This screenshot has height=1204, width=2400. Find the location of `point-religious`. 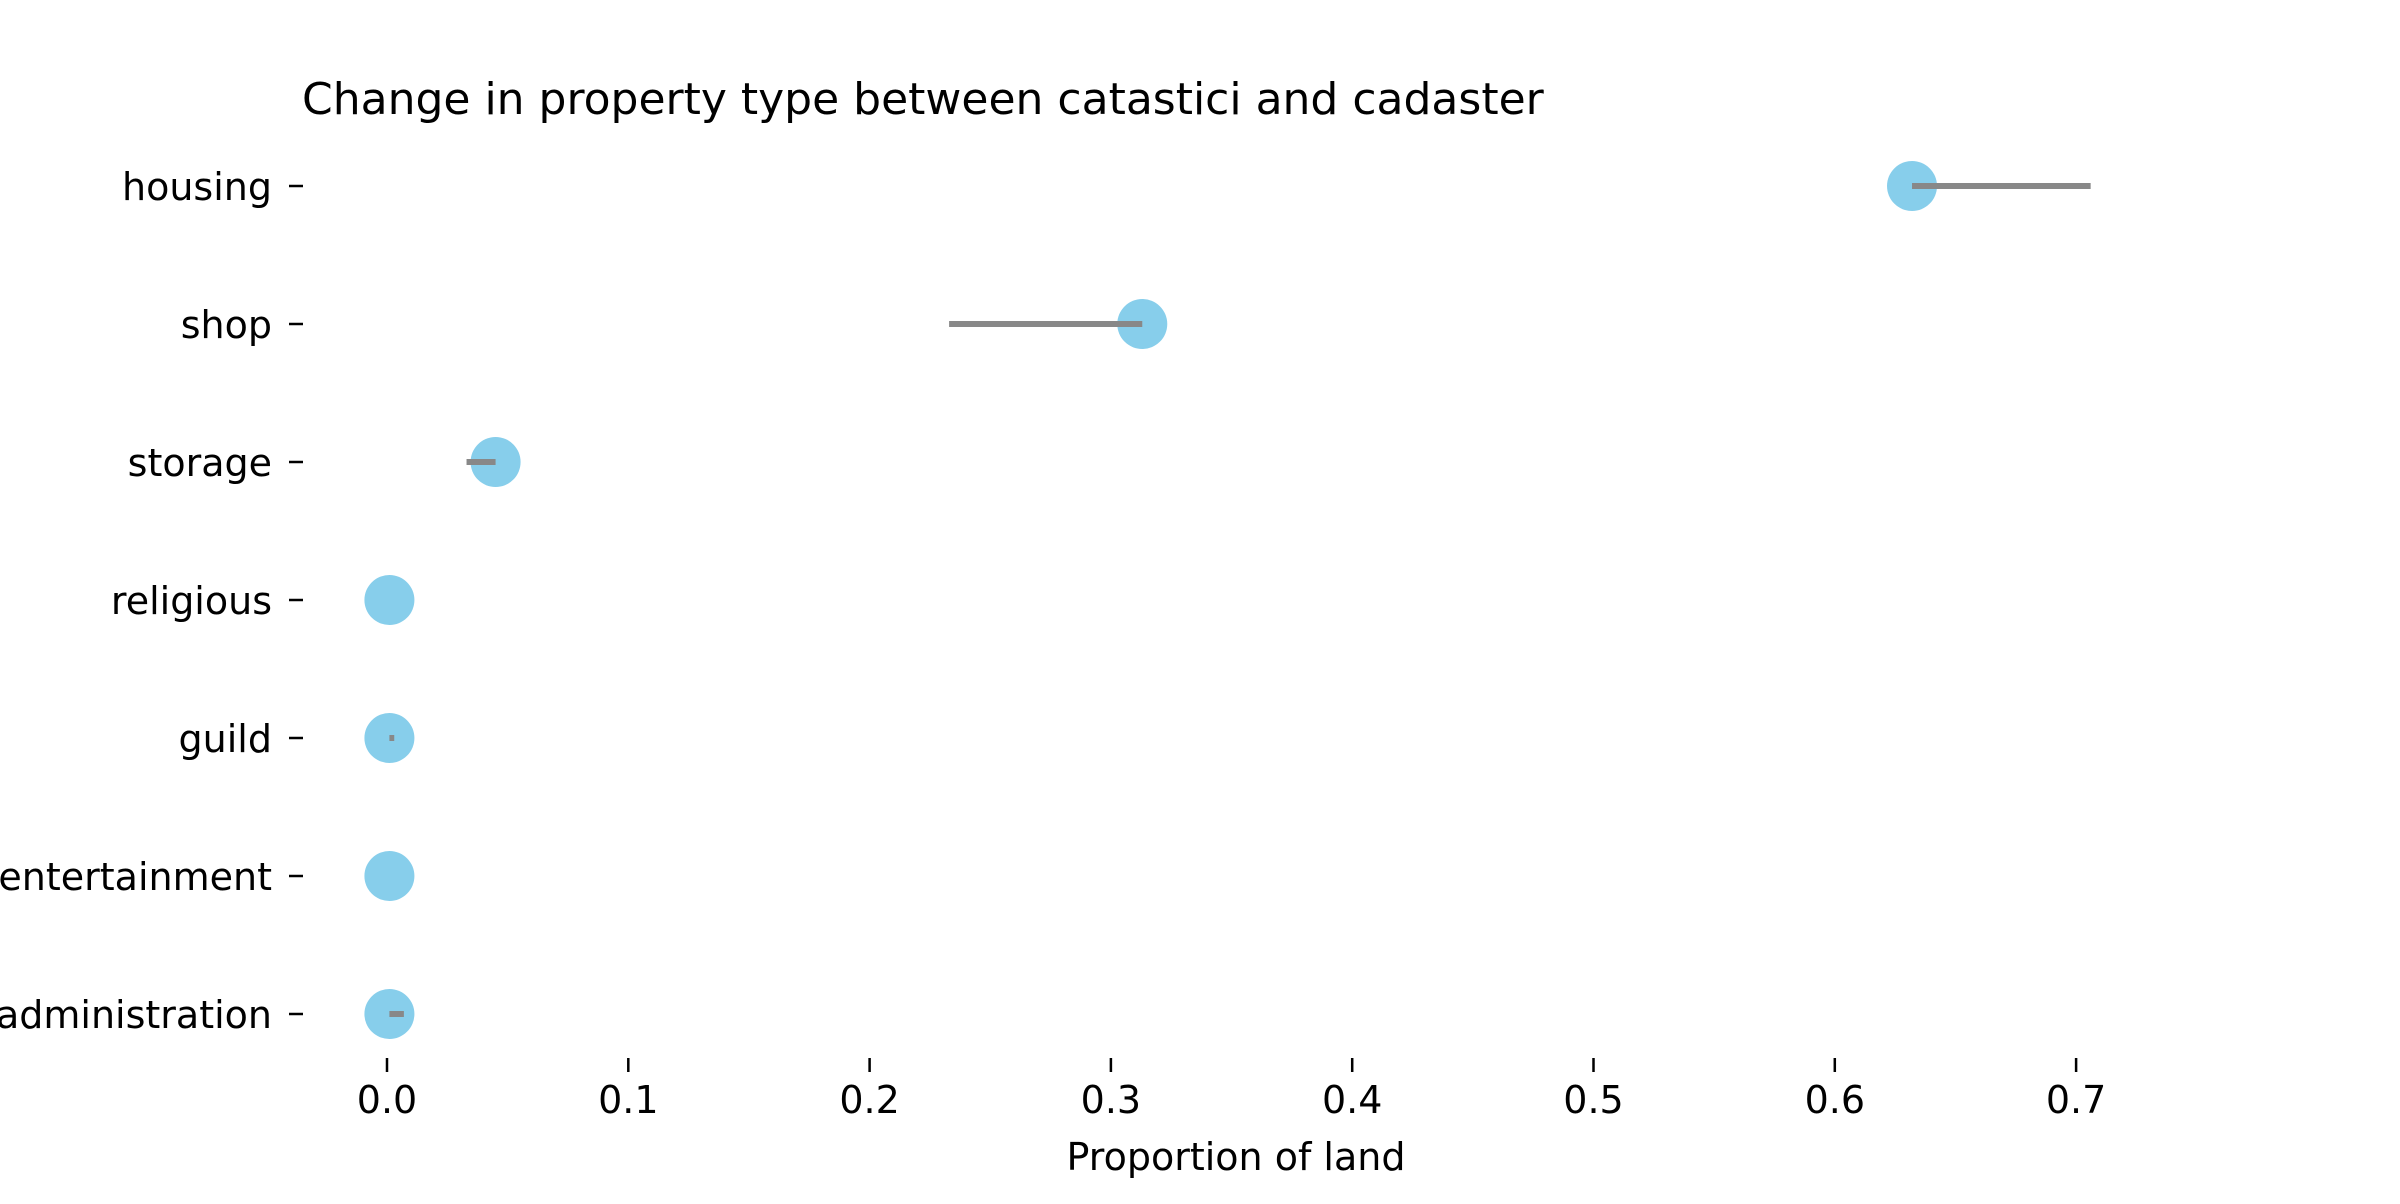

point-religious is located at coordinates (389, 600).